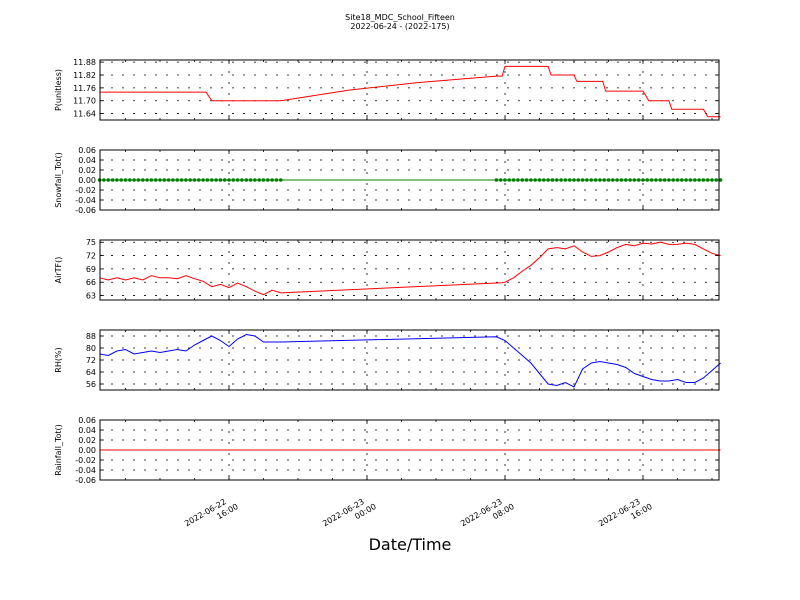 Image resolution: width=800 pixels, height=600 pixels. What do you see at coordinates (84, 114) in the screenshot?
I see `y-tick-label: 11.64` at bounding box center [84, 114].